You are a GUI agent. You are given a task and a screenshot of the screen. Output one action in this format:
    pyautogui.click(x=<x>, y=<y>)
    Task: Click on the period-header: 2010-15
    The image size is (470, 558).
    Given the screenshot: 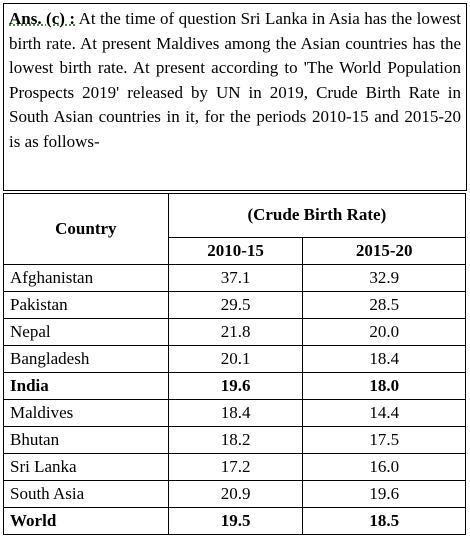 What is the action you would take?
    pyautogui.click(x=235, y=251)
    